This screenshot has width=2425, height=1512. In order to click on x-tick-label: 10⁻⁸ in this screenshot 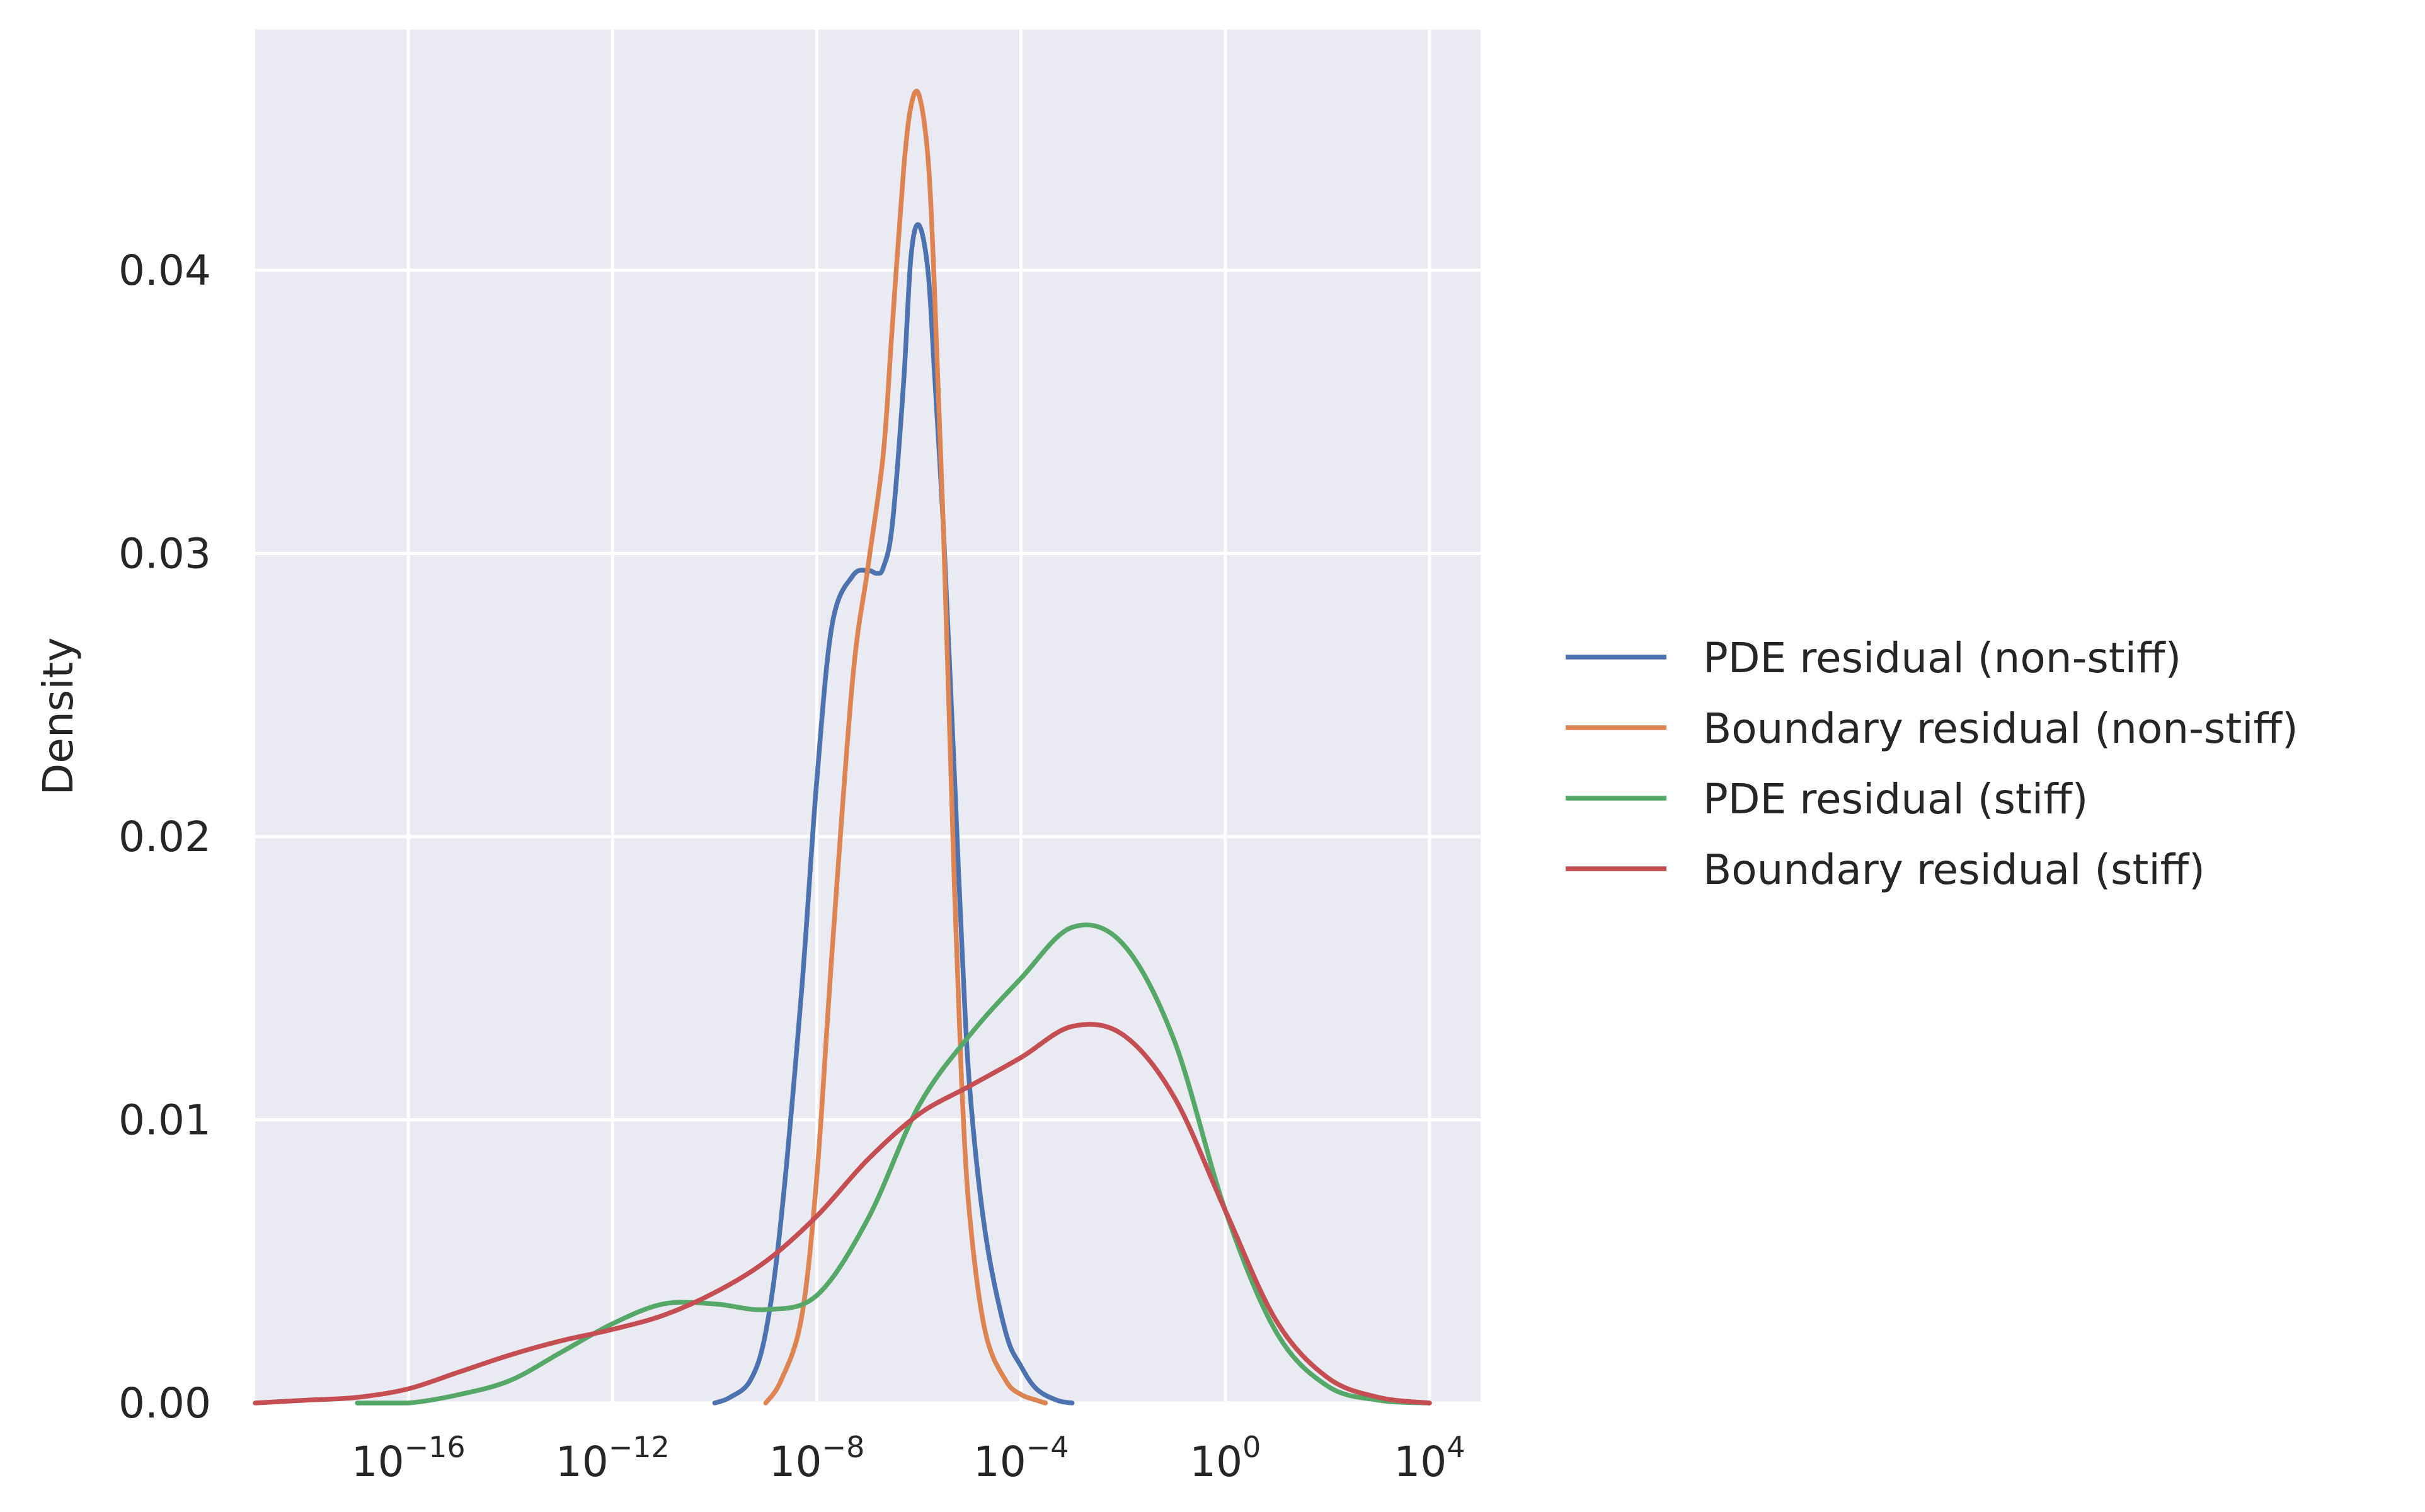, I will do `click(817, 1458)`.